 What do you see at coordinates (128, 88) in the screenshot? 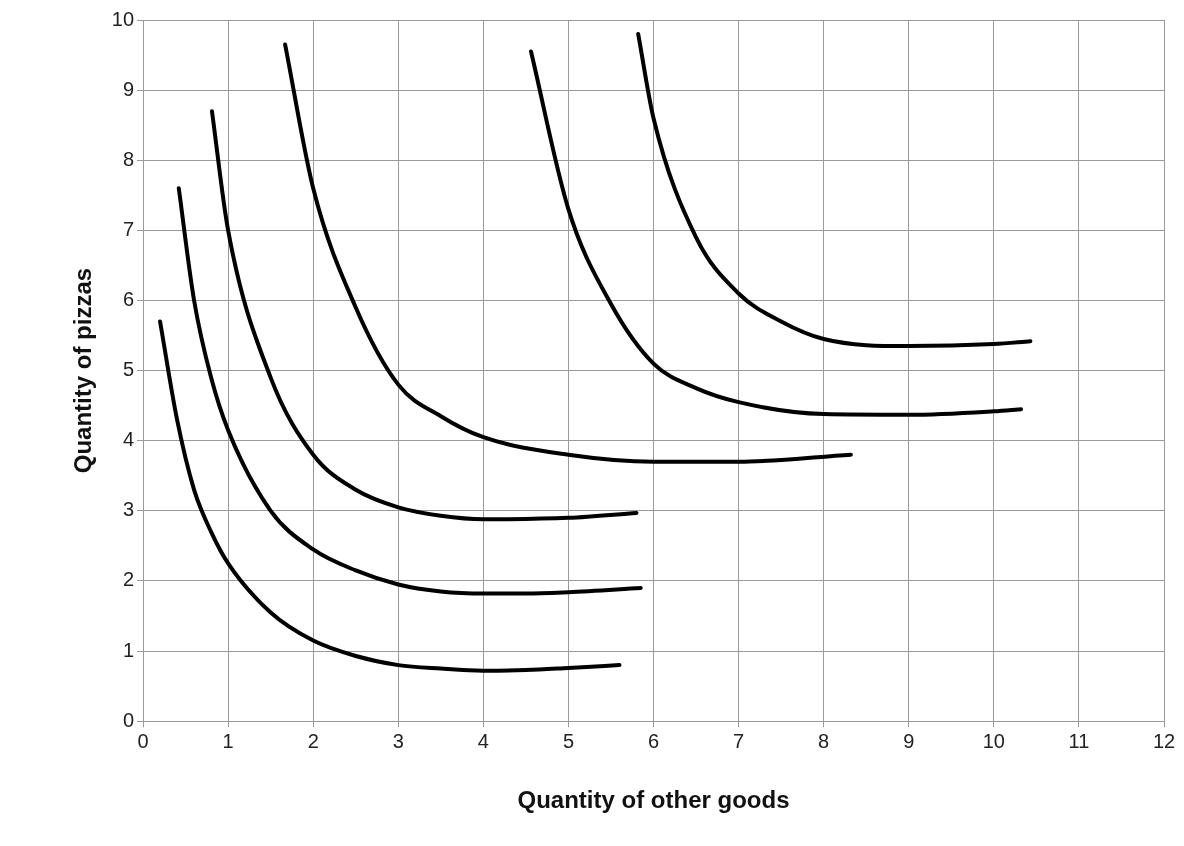
I see `y-tick-label: 9` at bounding box center [128, 88].